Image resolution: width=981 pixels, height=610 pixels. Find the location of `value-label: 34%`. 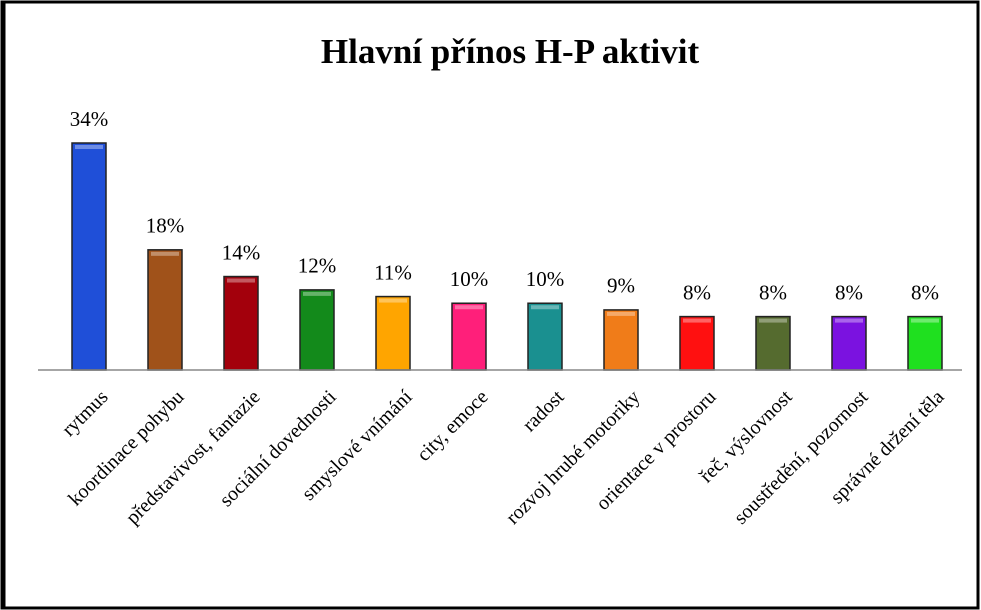

value-label: 34% is located at coordinates (89, 119).